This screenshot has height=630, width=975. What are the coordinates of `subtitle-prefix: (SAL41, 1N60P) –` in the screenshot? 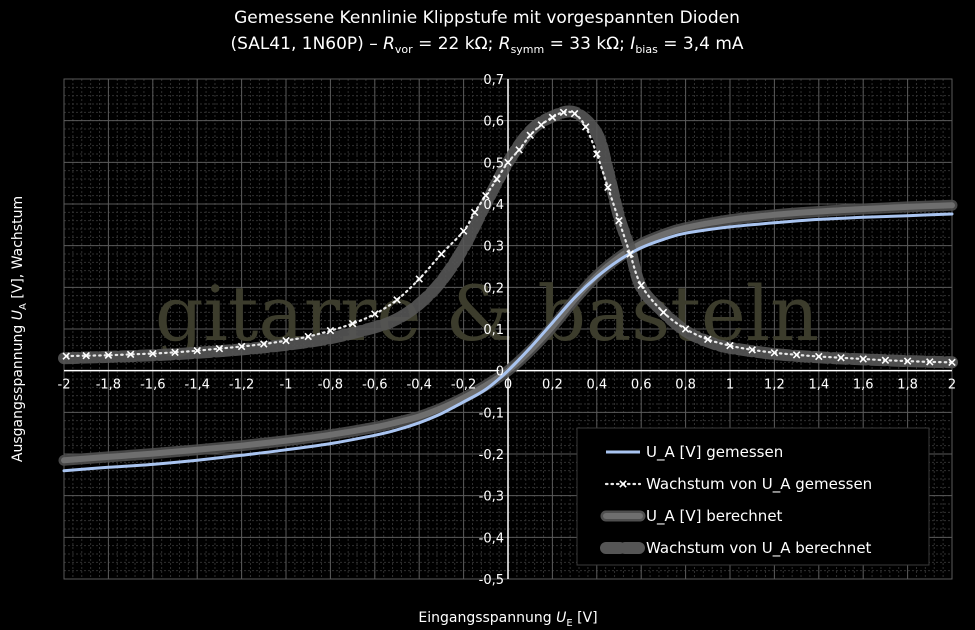 It's located at (306, 44).